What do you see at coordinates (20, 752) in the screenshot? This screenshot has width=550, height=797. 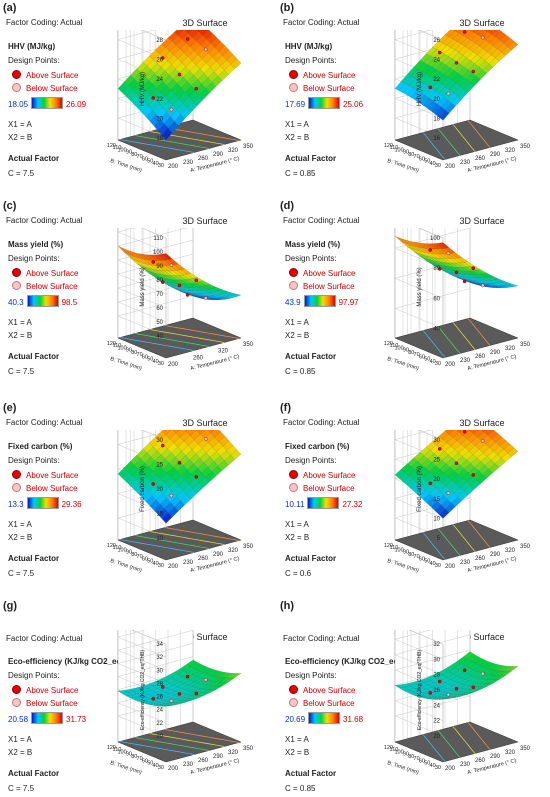 I see `x2-mapping: X2 = B` at bounding box center [20, 752].